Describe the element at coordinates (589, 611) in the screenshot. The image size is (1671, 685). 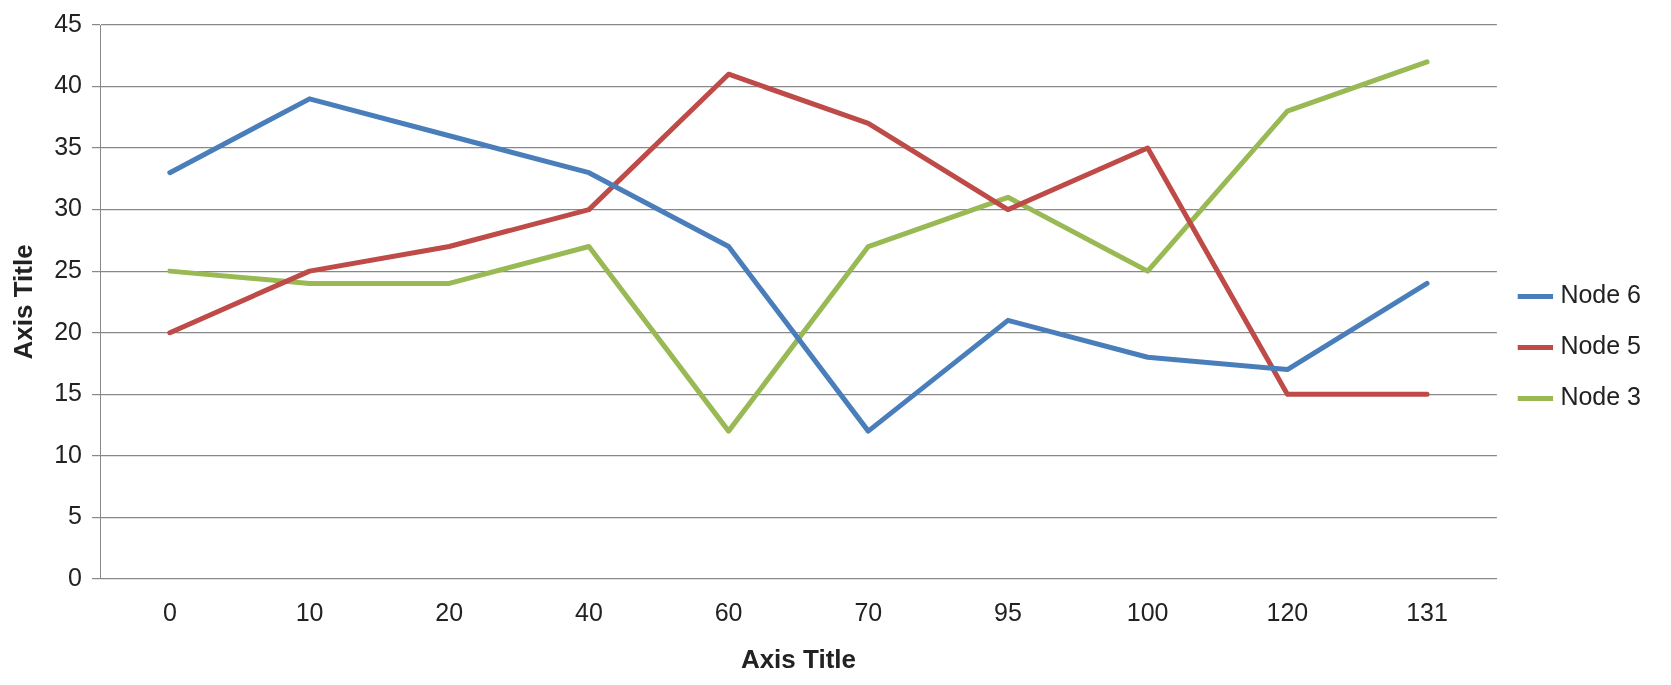
I see `x-tick-label: 40` at that location.